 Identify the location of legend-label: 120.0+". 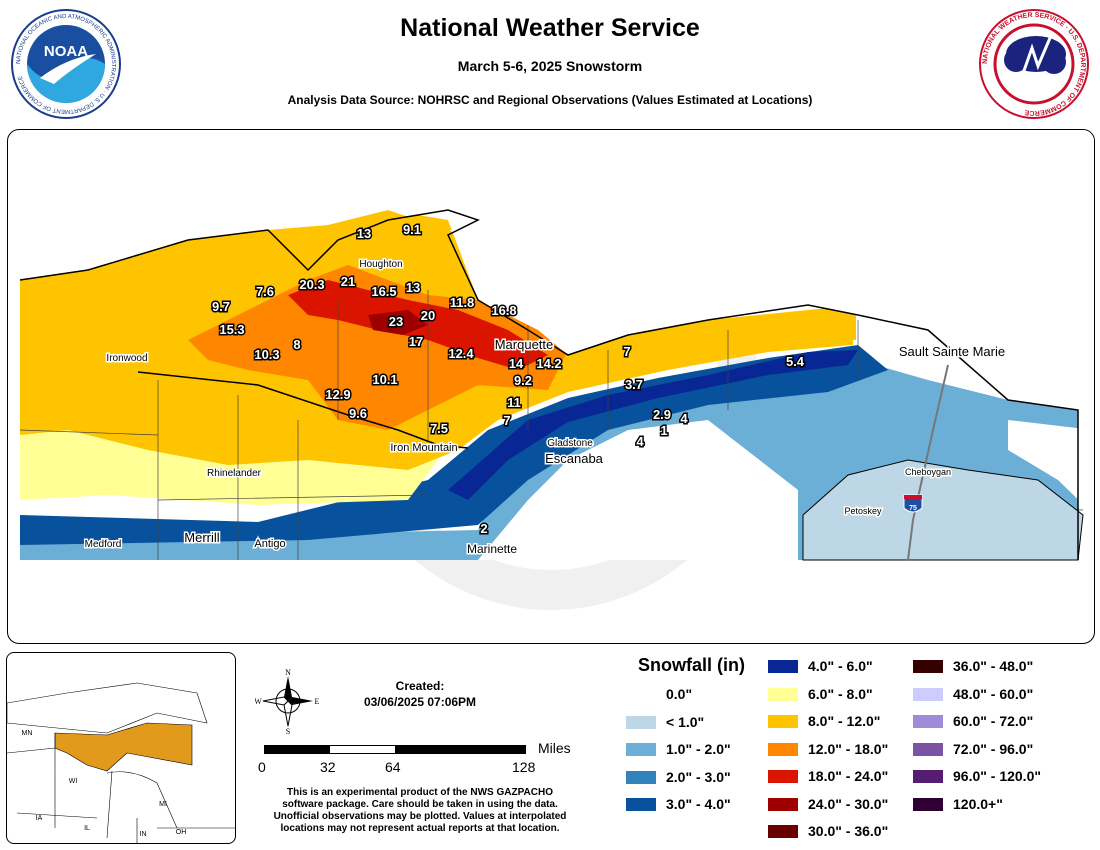
(978, 803).